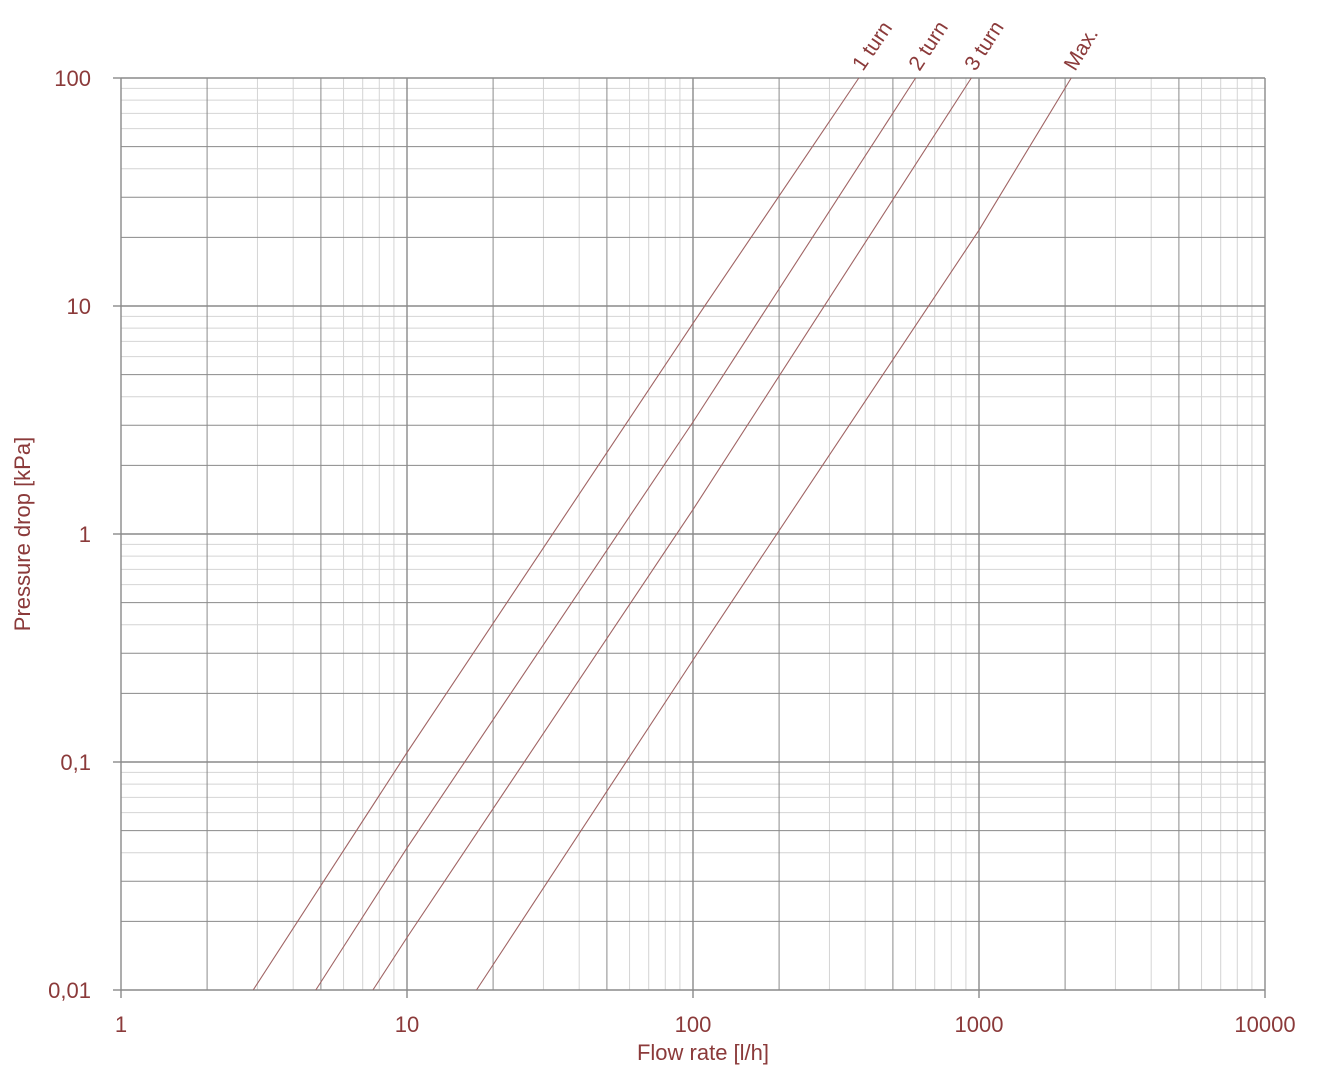  I want to click on series-label: Max., so click(1081, 49).